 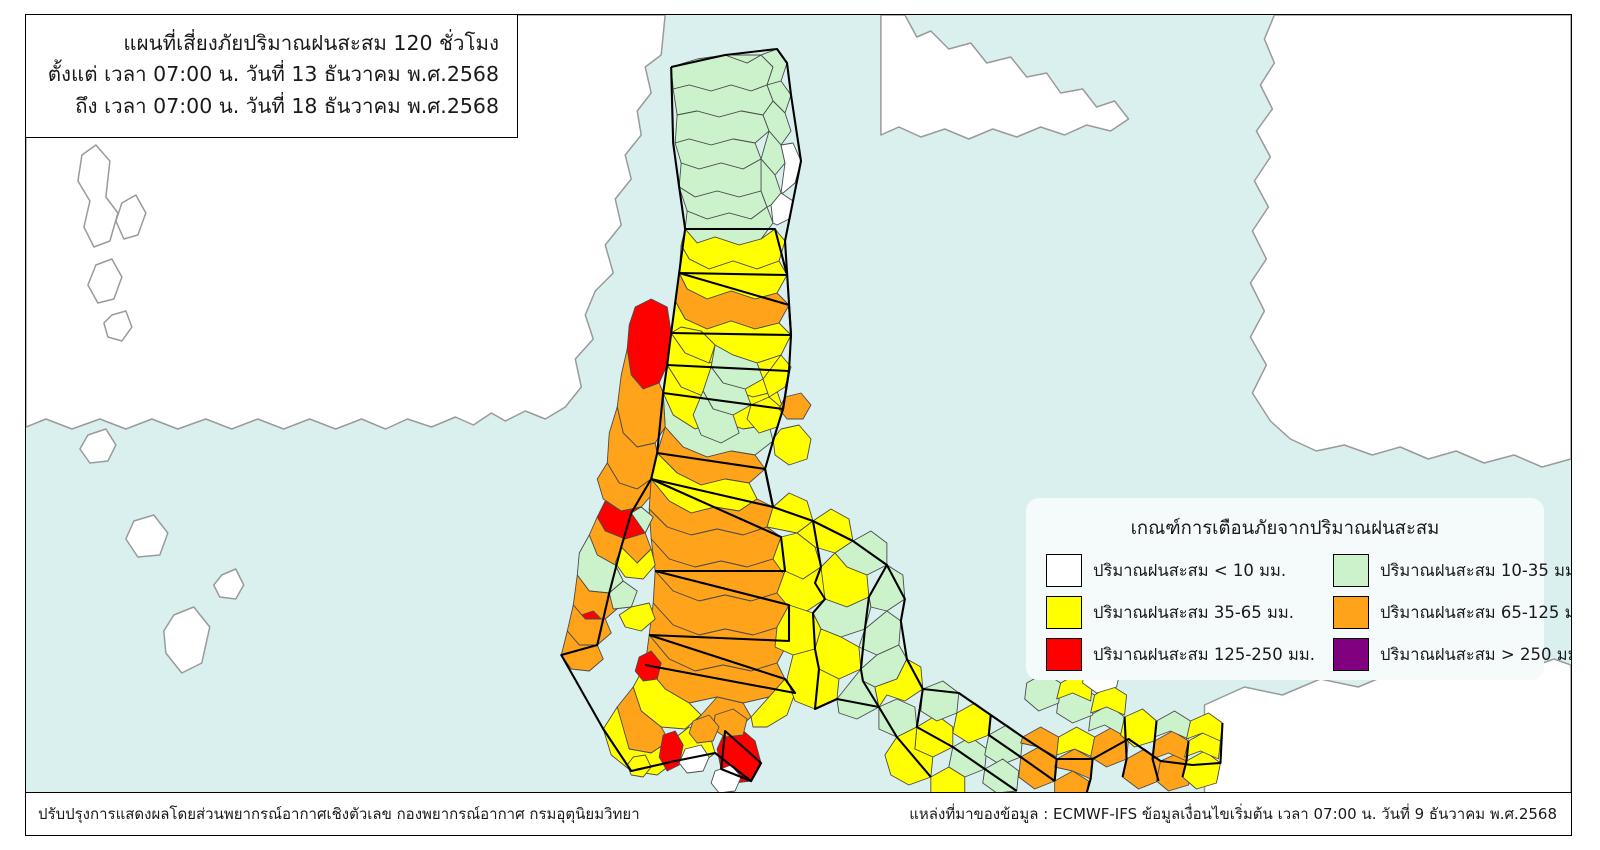 I want to click on legend-label-35-65: ปริมาณฝนสะสม 35-65 มม., so click(x=1194, y=612).